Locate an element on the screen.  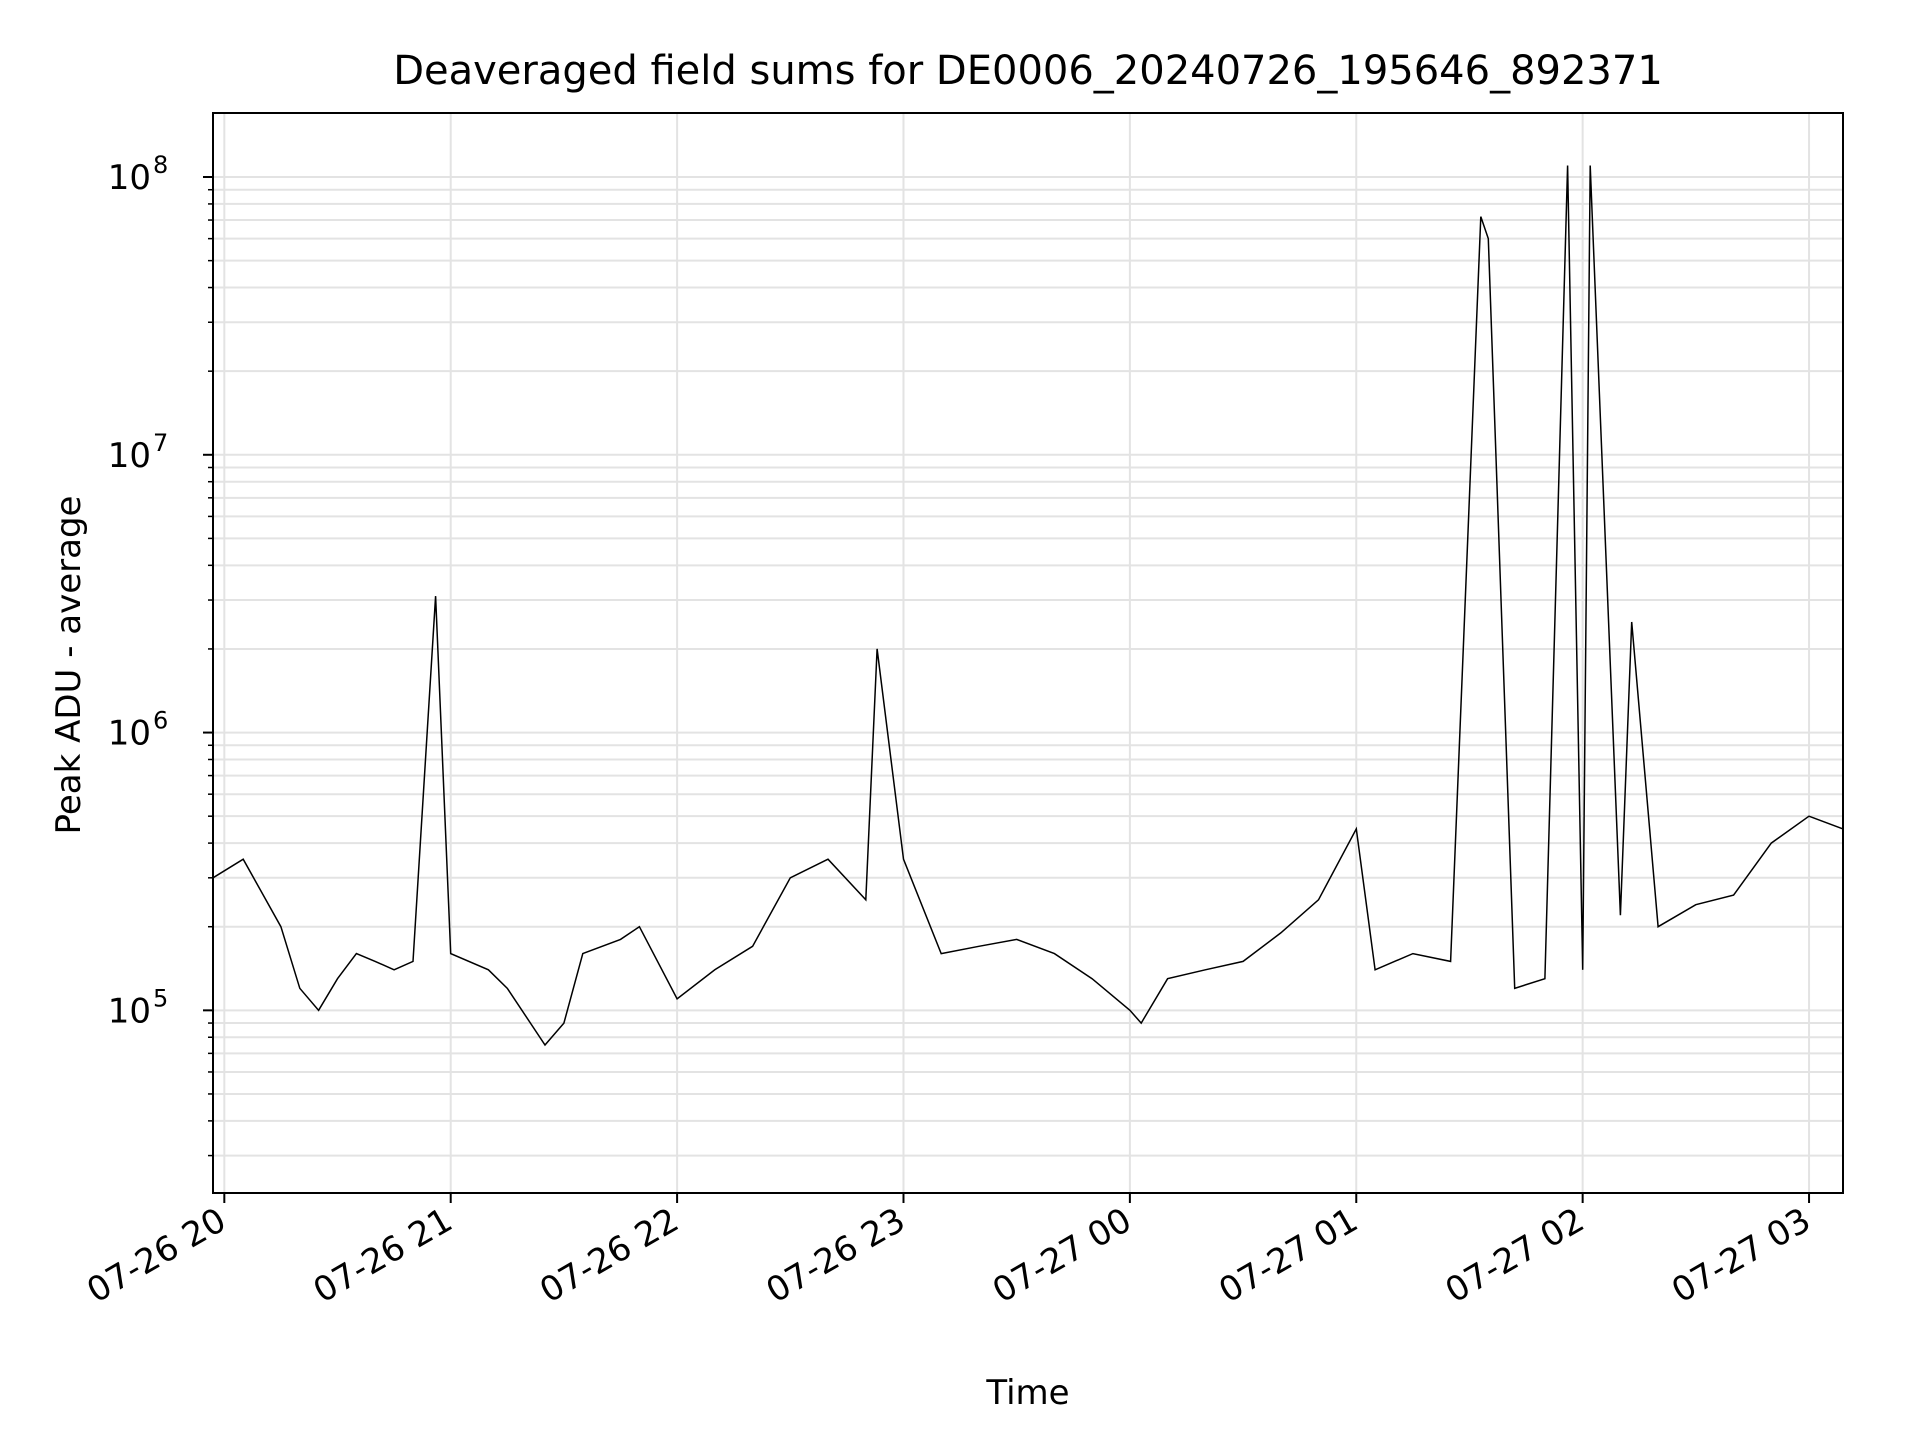
x-axis-label: Time is located at coordinates (1027, 1393).